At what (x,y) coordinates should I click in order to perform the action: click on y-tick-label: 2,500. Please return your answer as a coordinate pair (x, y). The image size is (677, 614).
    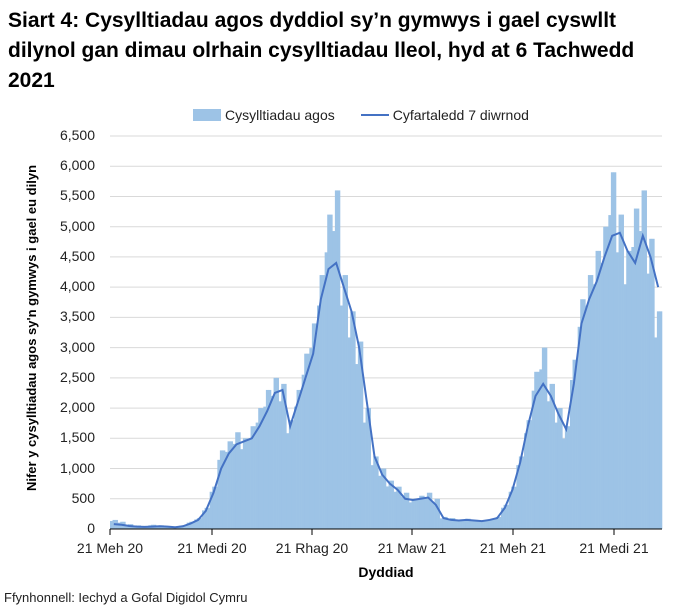
    Looking at the image, I should click on (77, 376).